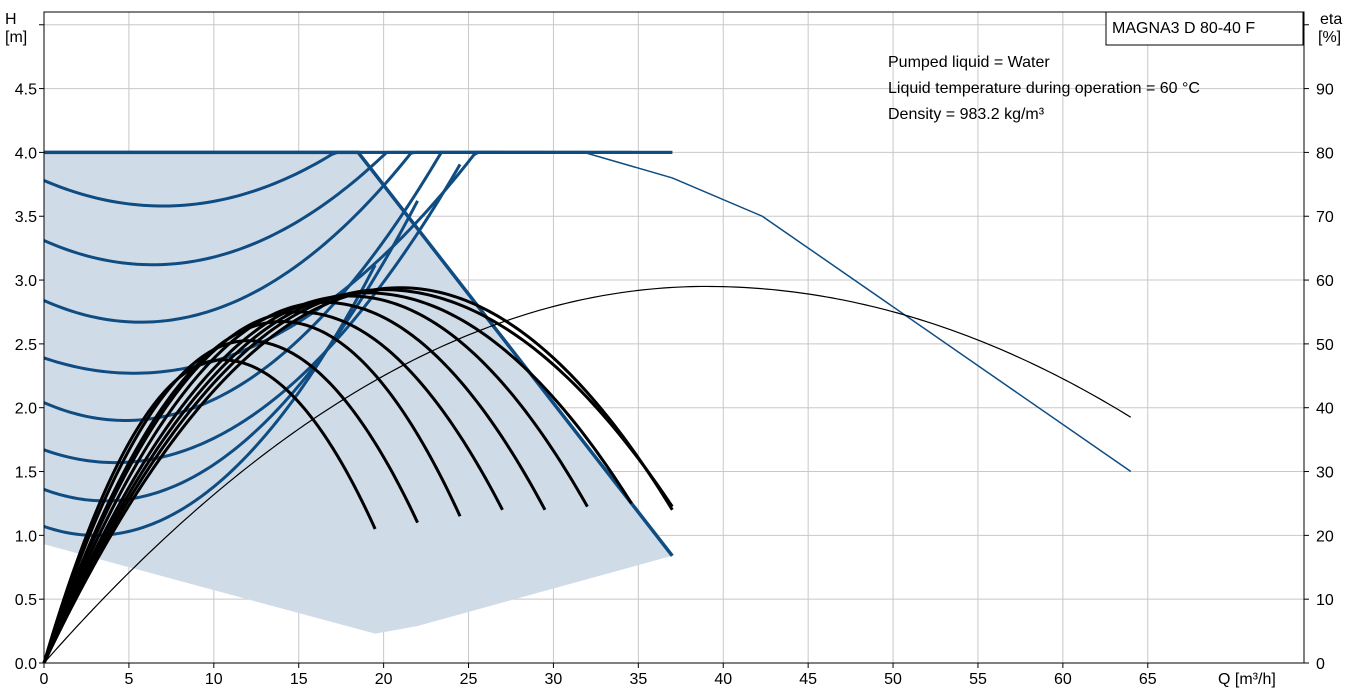  What do you see at coordinates (469, 679) in the screenshot?
I see `x-tick-label: 25` at bounding box center [469, 679].